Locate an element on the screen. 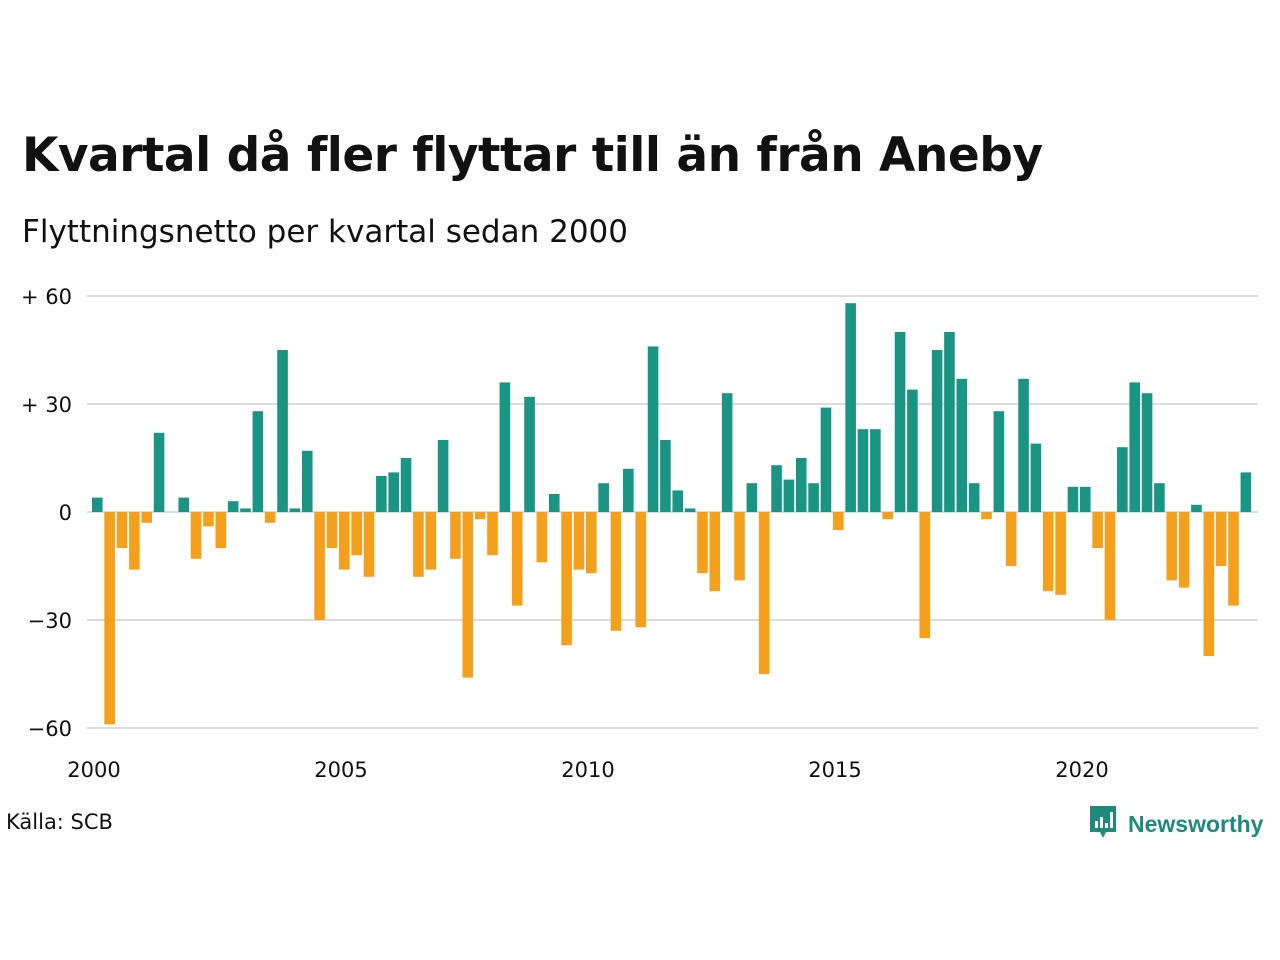 This screenshot has height=960, width=1280. source-note: Källa: SCB is located at coordinates (59, 822).